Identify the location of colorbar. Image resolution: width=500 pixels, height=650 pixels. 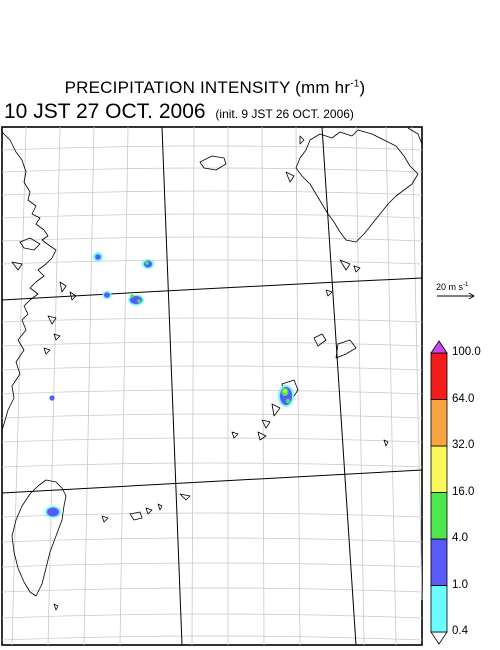
(439, 492).